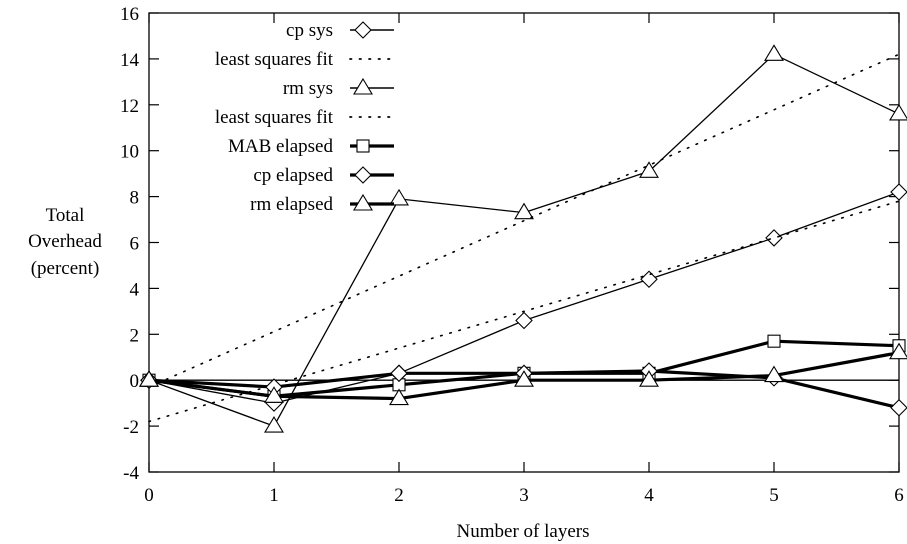  I want to click on x-tick-label: 6, so click(899, 495).